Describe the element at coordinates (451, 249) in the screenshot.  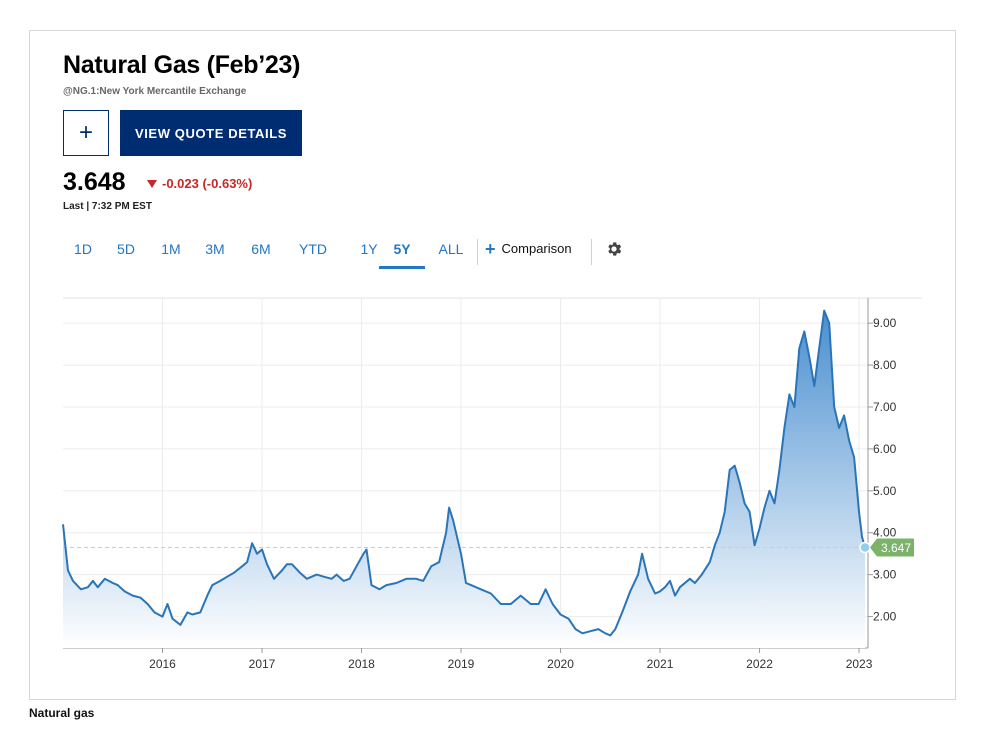
I see `tab-all: ALL` at that location.